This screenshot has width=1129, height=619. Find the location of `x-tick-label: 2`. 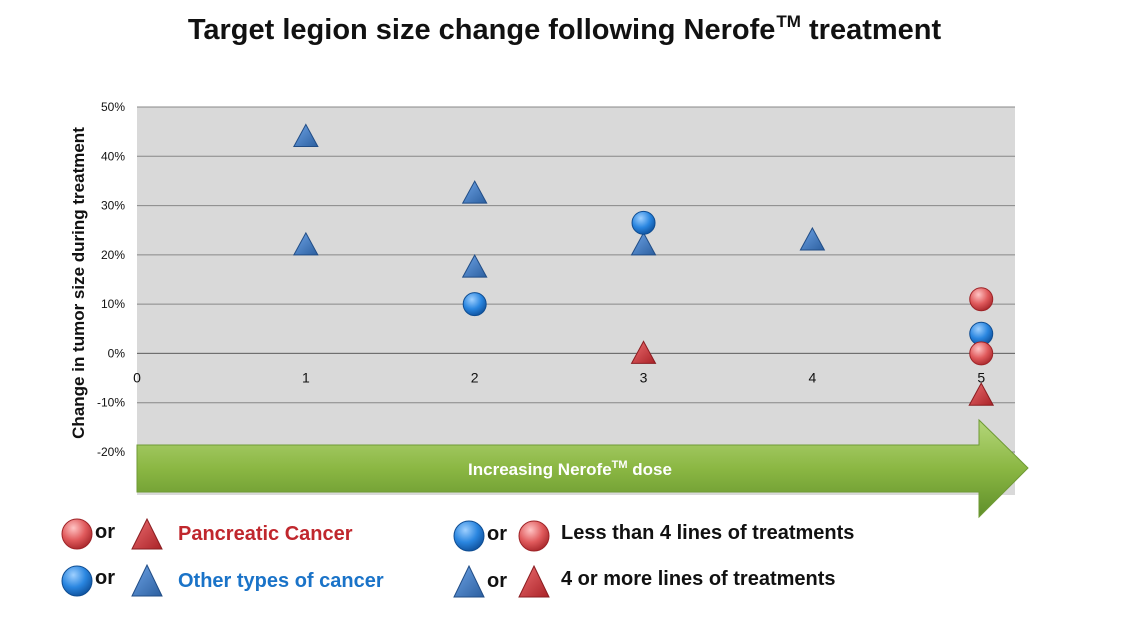

x-tick-label: 2 is located at coordinates (475, 377).